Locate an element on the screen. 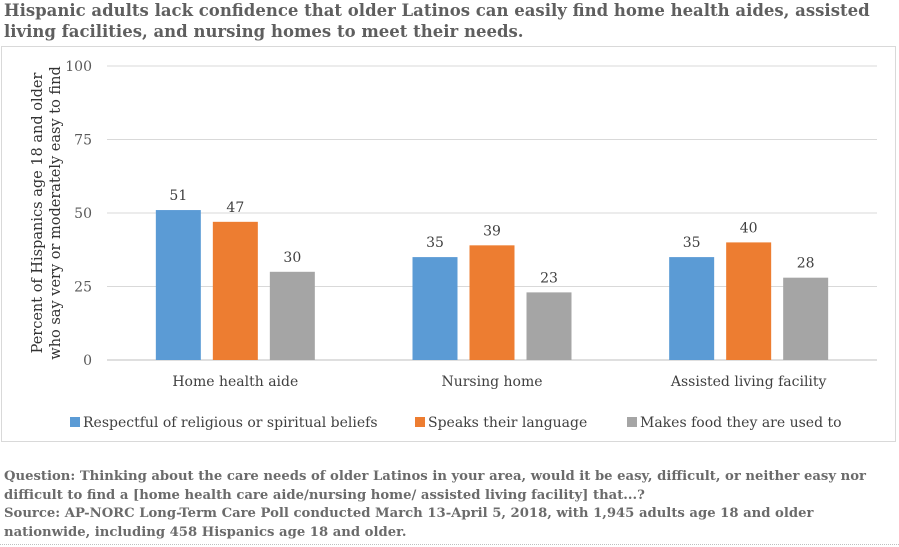  data-label-1-3: 30 is located at coordinates (292, 258).